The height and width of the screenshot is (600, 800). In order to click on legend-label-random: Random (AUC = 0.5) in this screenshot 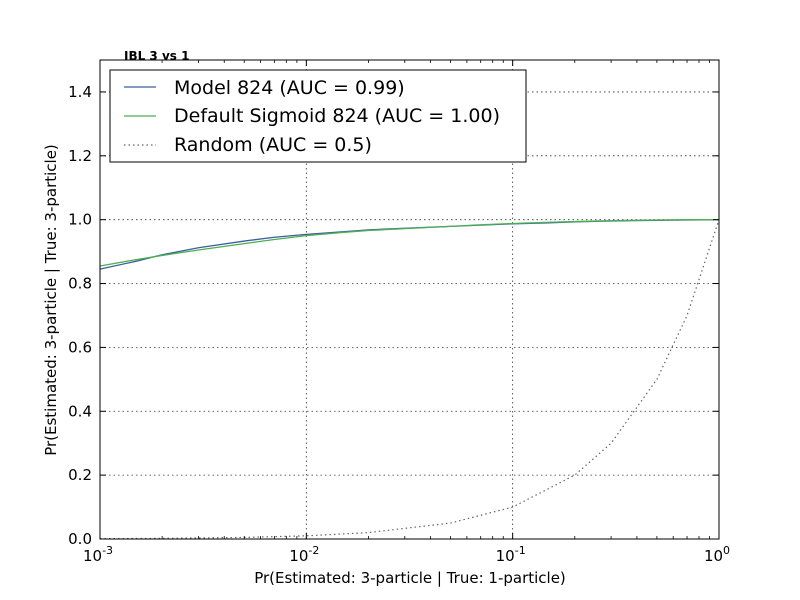, I will do `click(273, 145)`.